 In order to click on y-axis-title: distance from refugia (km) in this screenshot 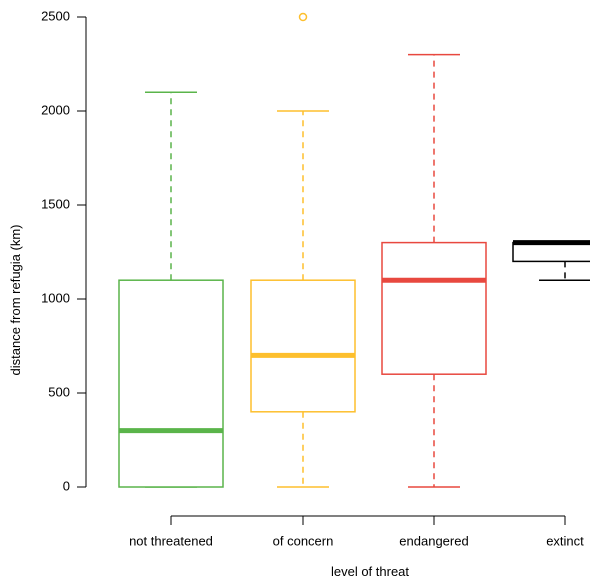, I will do `click(15, 300)`.